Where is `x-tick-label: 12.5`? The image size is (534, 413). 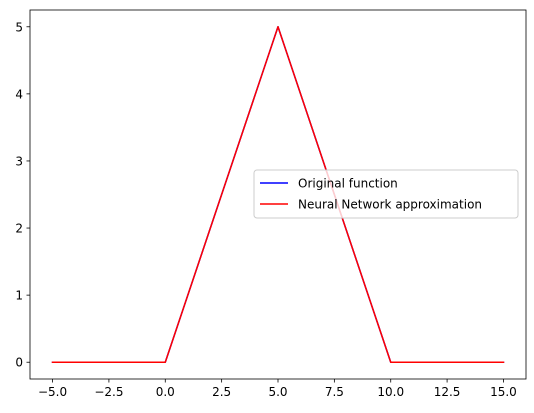
x-tick-label: 12.5 is located at coordinates (447, 392).